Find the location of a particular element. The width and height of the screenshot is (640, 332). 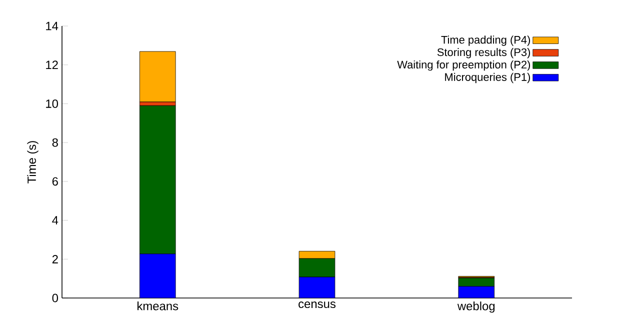

y-axis-title: Time (s) is located at coordinates (32, 162).